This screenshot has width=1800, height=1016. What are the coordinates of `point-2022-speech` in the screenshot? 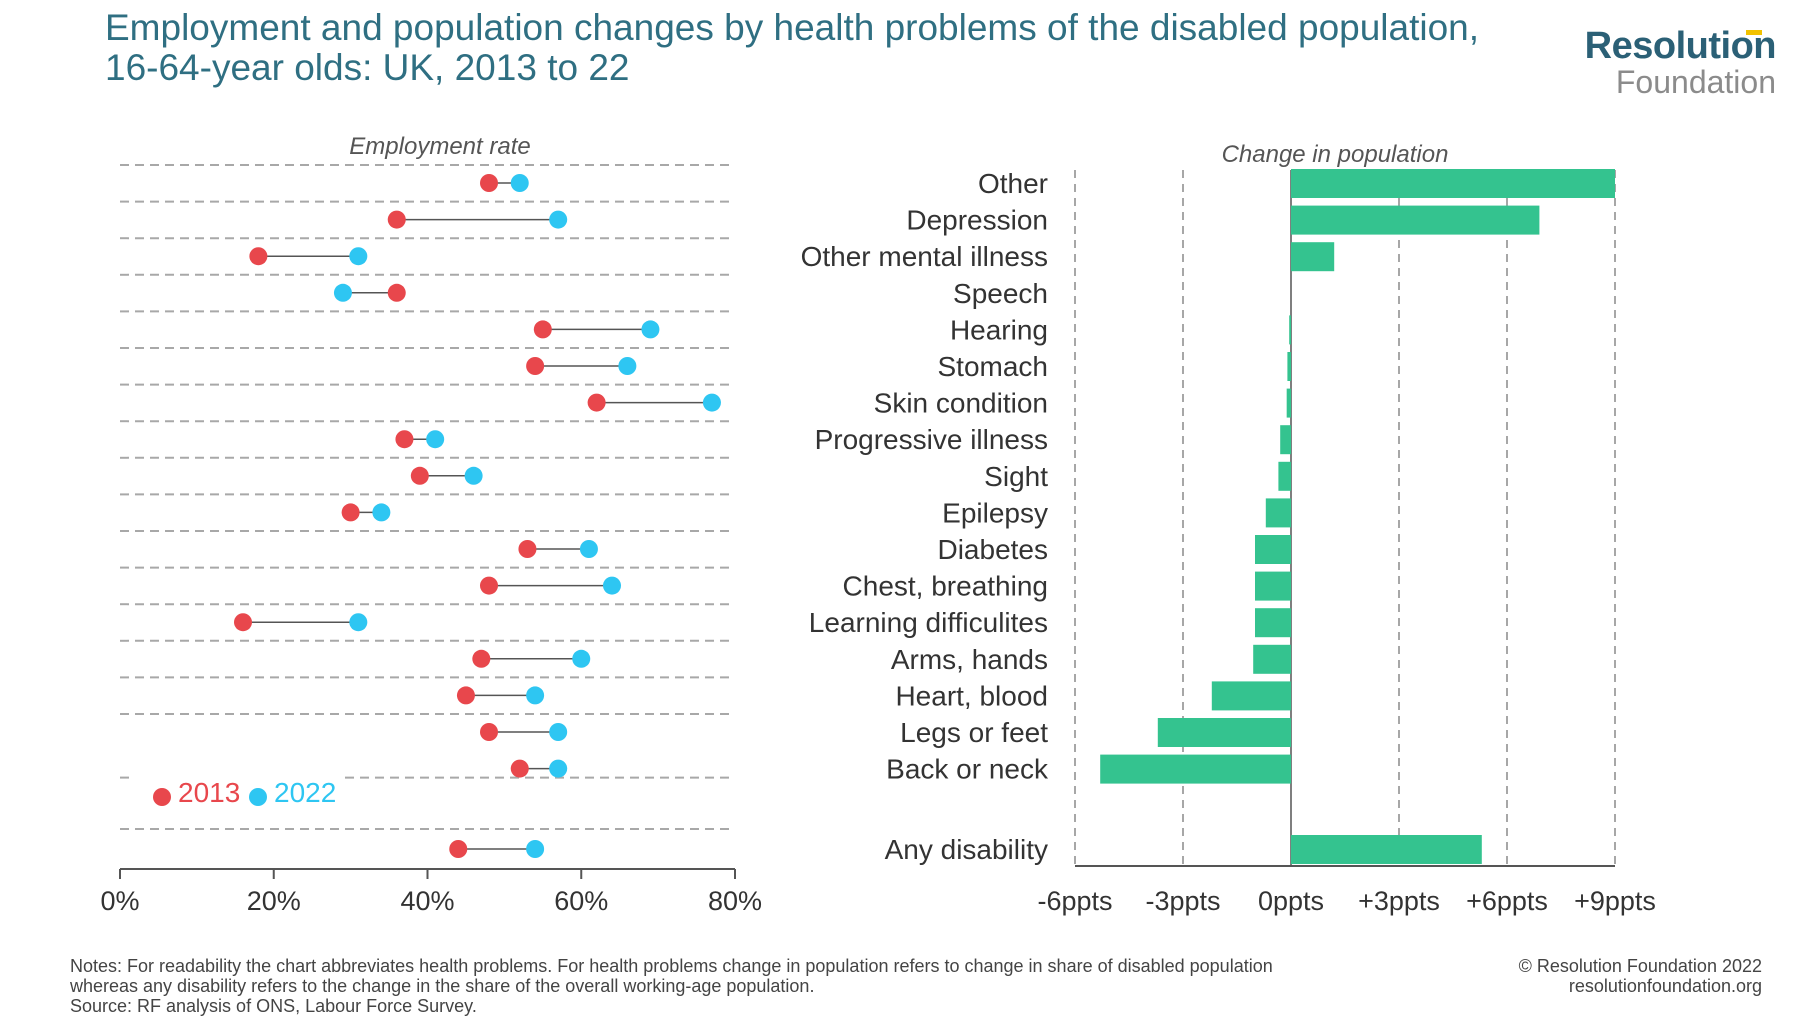 It's located at (342, 292).